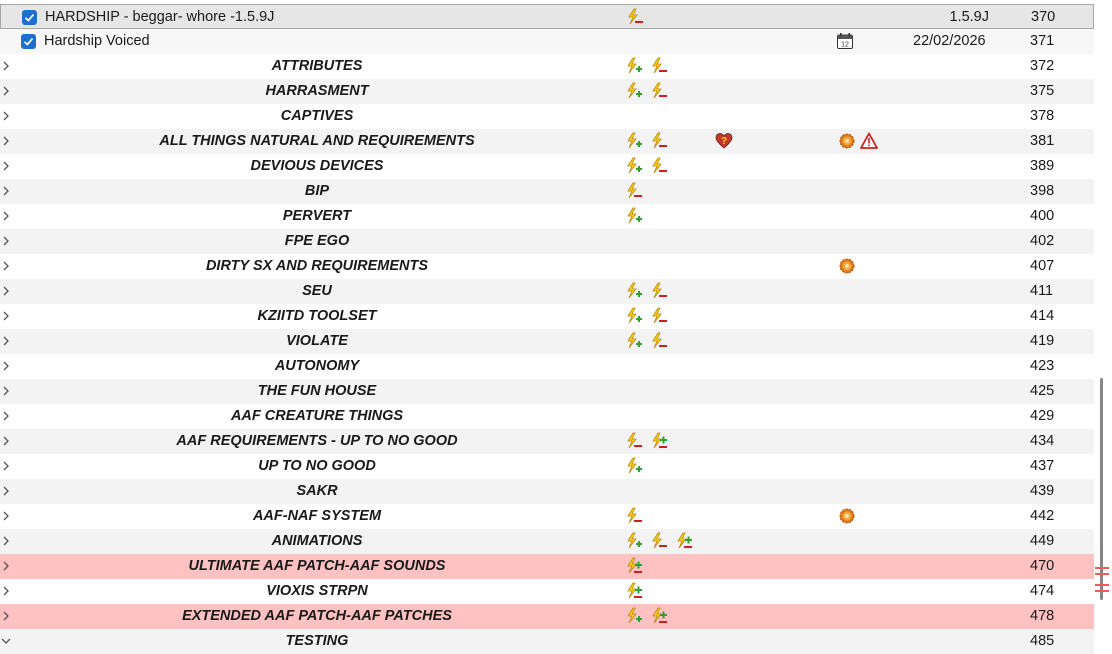 The width and height of the screenshot is (1112, 654). Describe the element at coordinates (547, 66) in the screenshot. I see `separator-row: ATTRIBUTES 372` at that location.